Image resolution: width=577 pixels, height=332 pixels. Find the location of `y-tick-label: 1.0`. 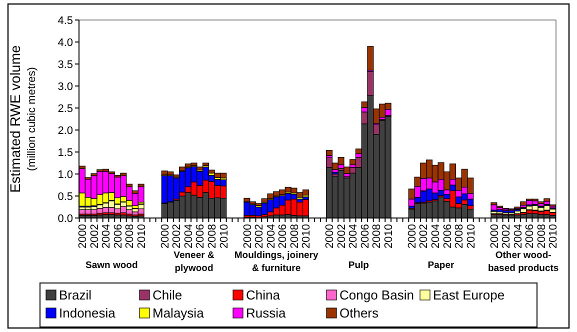

y-tick-label: 1.0 is located at coordinates (65, 174).